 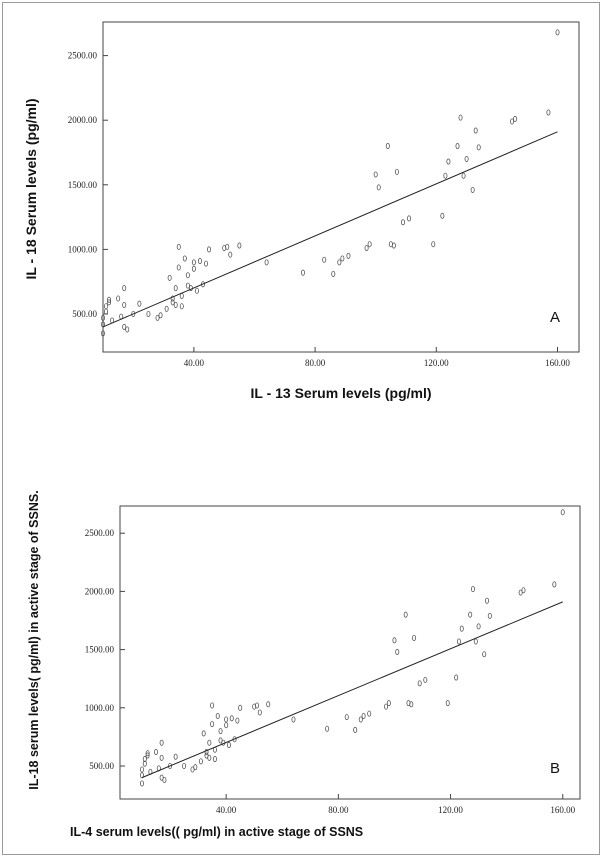 What do you see at coordinates (555, 768) in the screenshot?
I see `panel-b-label: B` at bounding box center [555, 768].